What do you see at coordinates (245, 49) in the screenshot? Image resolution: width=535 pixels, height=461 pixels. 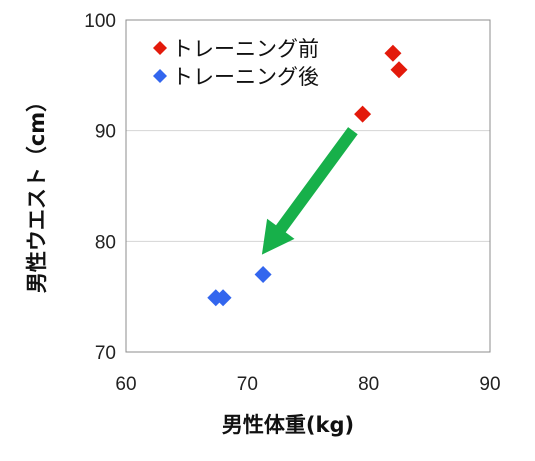 I see `legend-label: トレーニング前` at bounding box center [245, 49].